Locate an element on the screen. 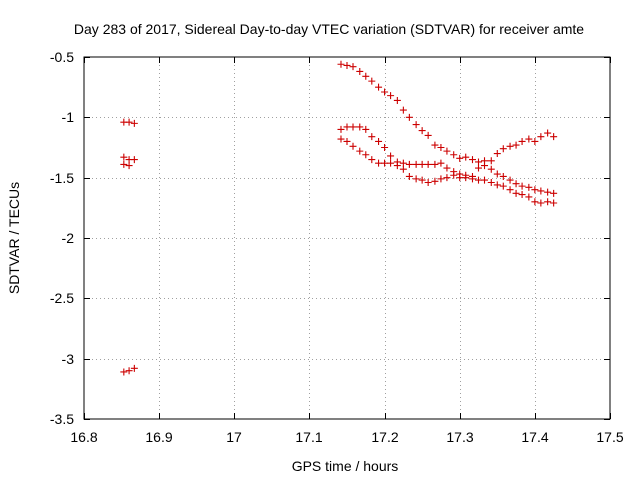 This screenshot has height=480, width=640. x-tick-label: 17.4 is located at coordinates (534, 437).